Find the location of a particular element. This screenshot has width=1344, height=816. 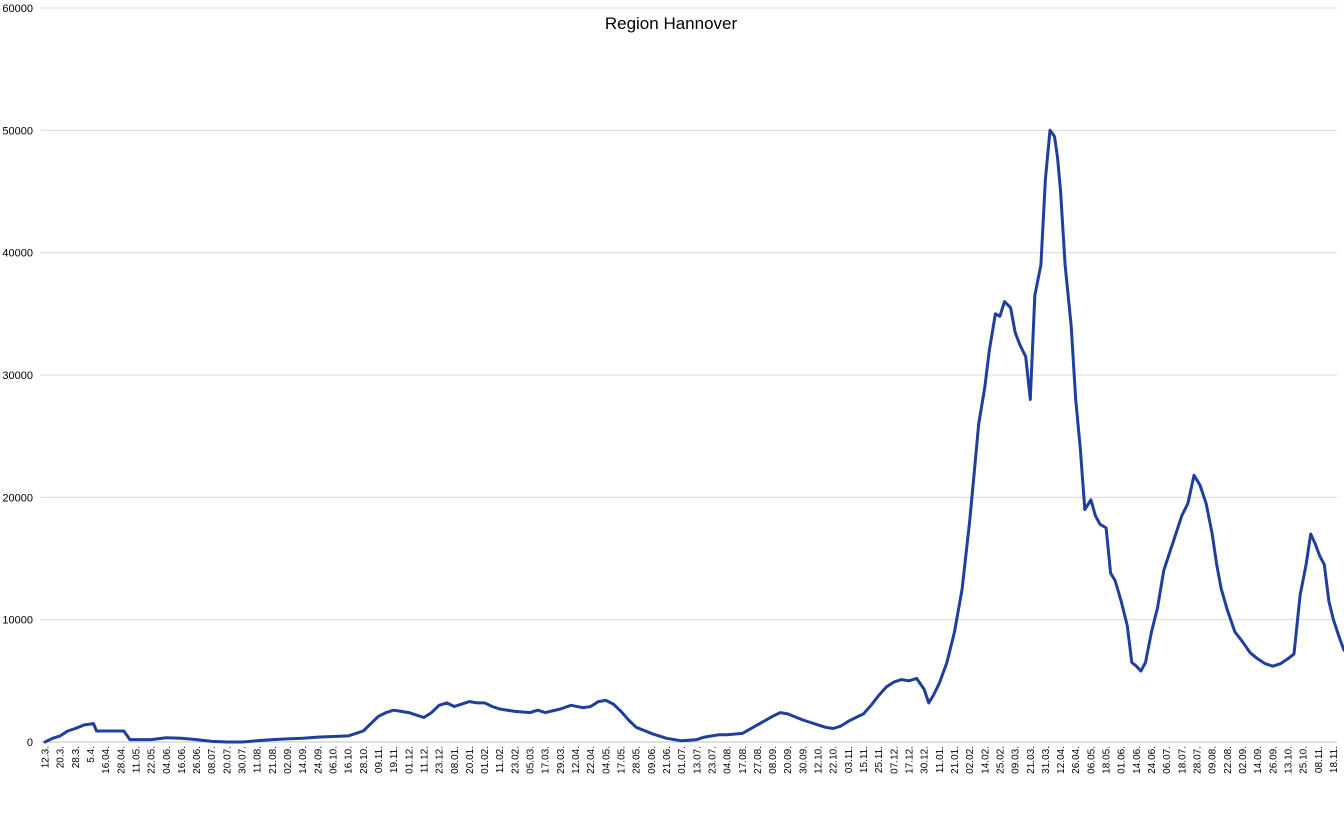

x-tick-label: 20.3. is located at coordinates (61, 757).